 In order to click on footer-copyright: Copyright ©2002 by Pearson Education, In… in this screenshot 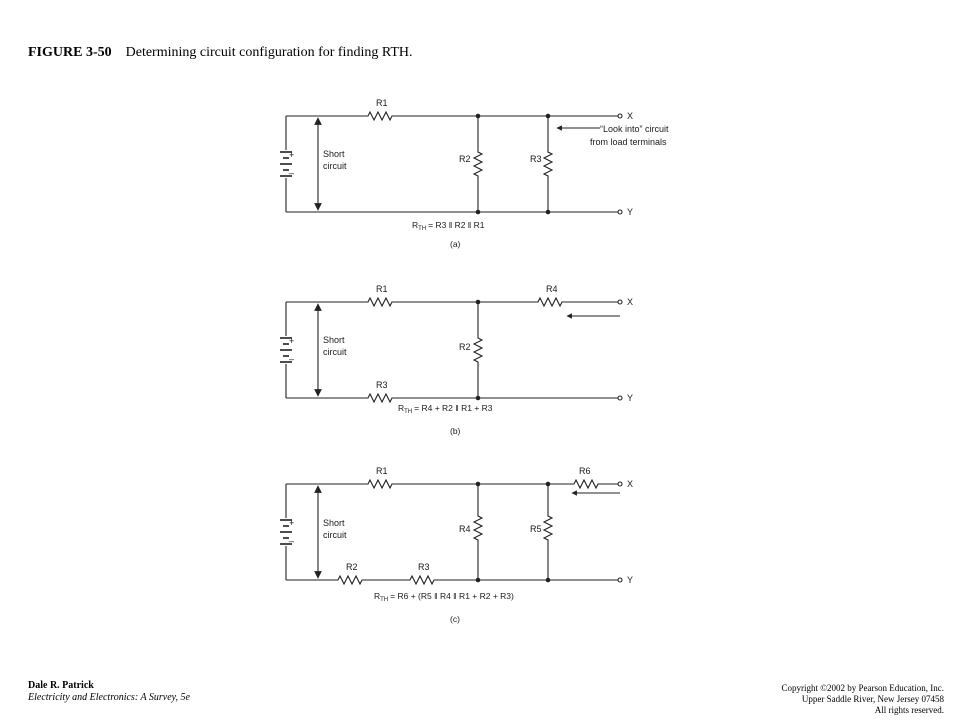, I will do `click(862, 699)`.